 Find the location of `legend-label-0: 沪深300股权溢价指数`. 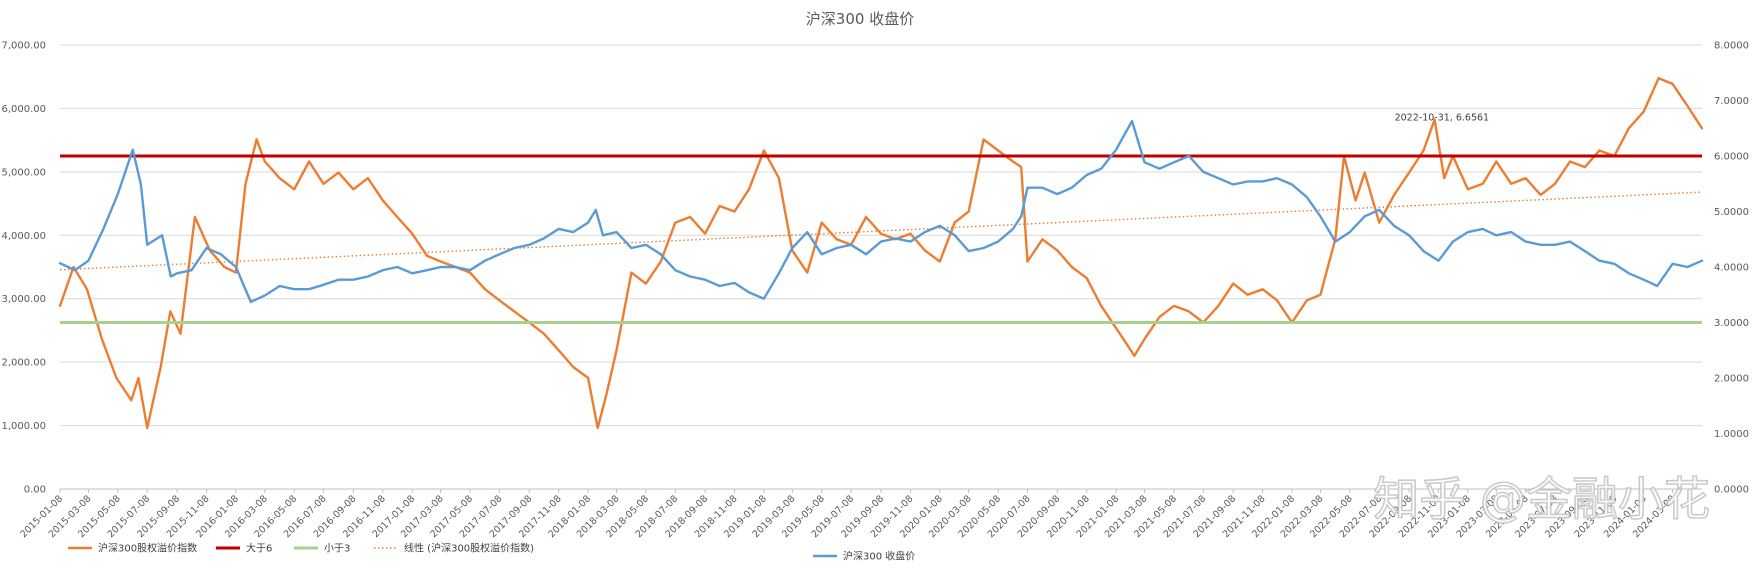

legend-label-0: 沪深300股权溢价指数 is located at coordinates (147, 548).